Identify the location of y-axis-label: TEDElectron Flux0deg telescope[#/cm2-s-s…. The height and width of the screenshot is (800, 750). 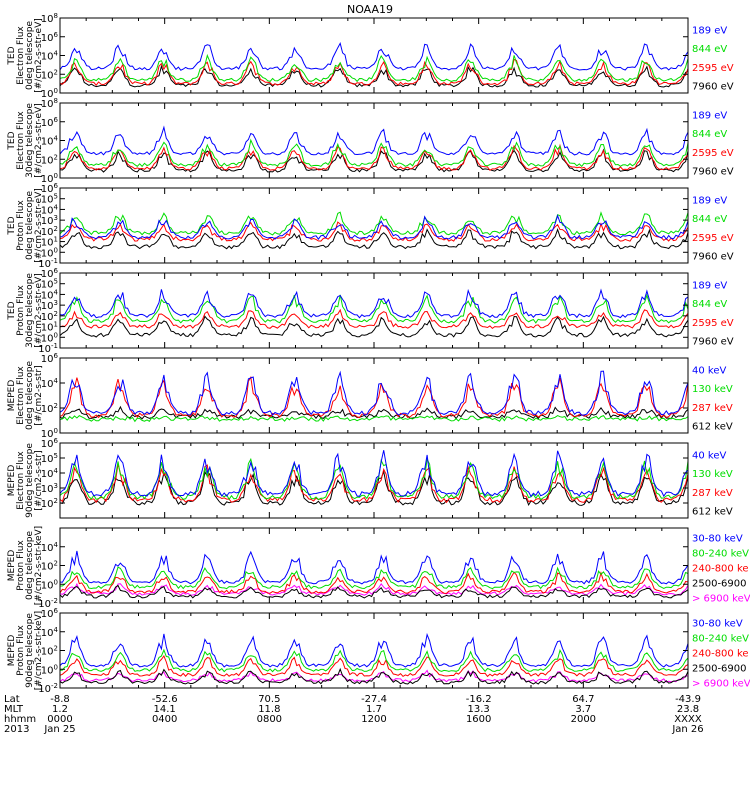
(25, 55).